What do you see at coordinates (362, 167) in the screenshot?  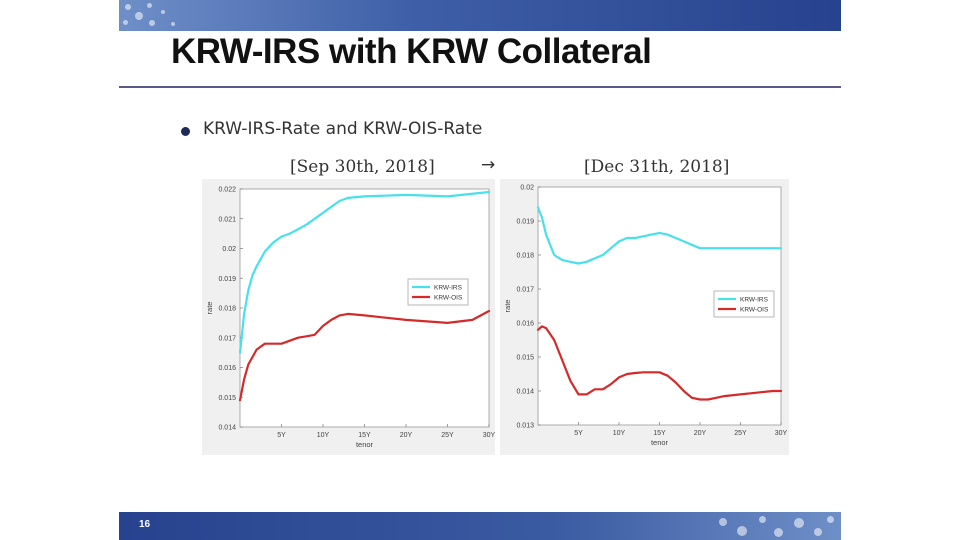 I see `date-left: [Sep 30th, 2018]` at bounding box center [362, 167].